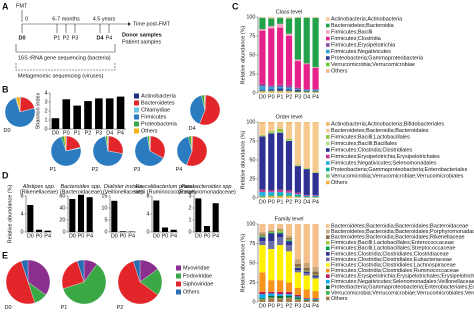  I want to click on chart-title: Class level, so click(289, 12).